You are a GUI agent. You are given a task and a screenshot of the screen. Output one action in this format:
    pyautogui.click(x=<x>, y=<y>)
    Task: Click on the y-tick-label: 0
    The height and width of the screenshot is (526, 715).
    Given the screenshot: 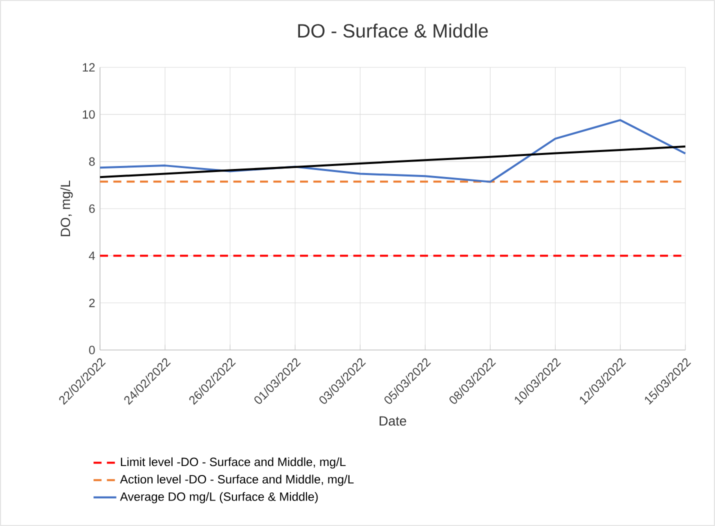 What is the action you would take?
    pyautogui.click(x=92, y=350)
    